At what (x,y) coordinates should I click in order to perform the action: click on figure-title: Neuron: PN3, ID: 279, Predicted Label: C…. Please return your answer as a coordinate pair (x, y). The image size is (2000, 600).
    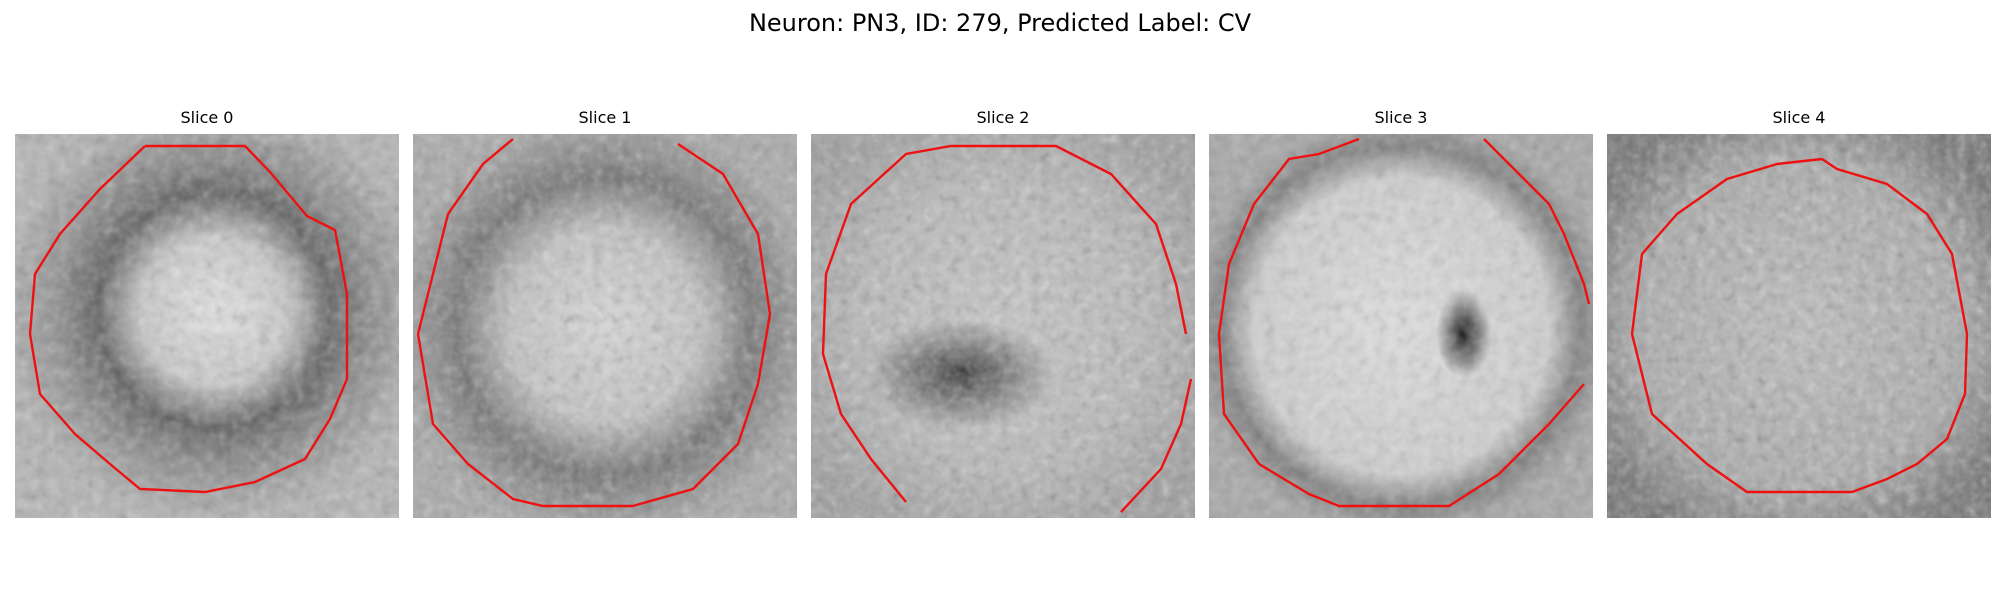
    Looking at the image, I should click on (1000, 23).